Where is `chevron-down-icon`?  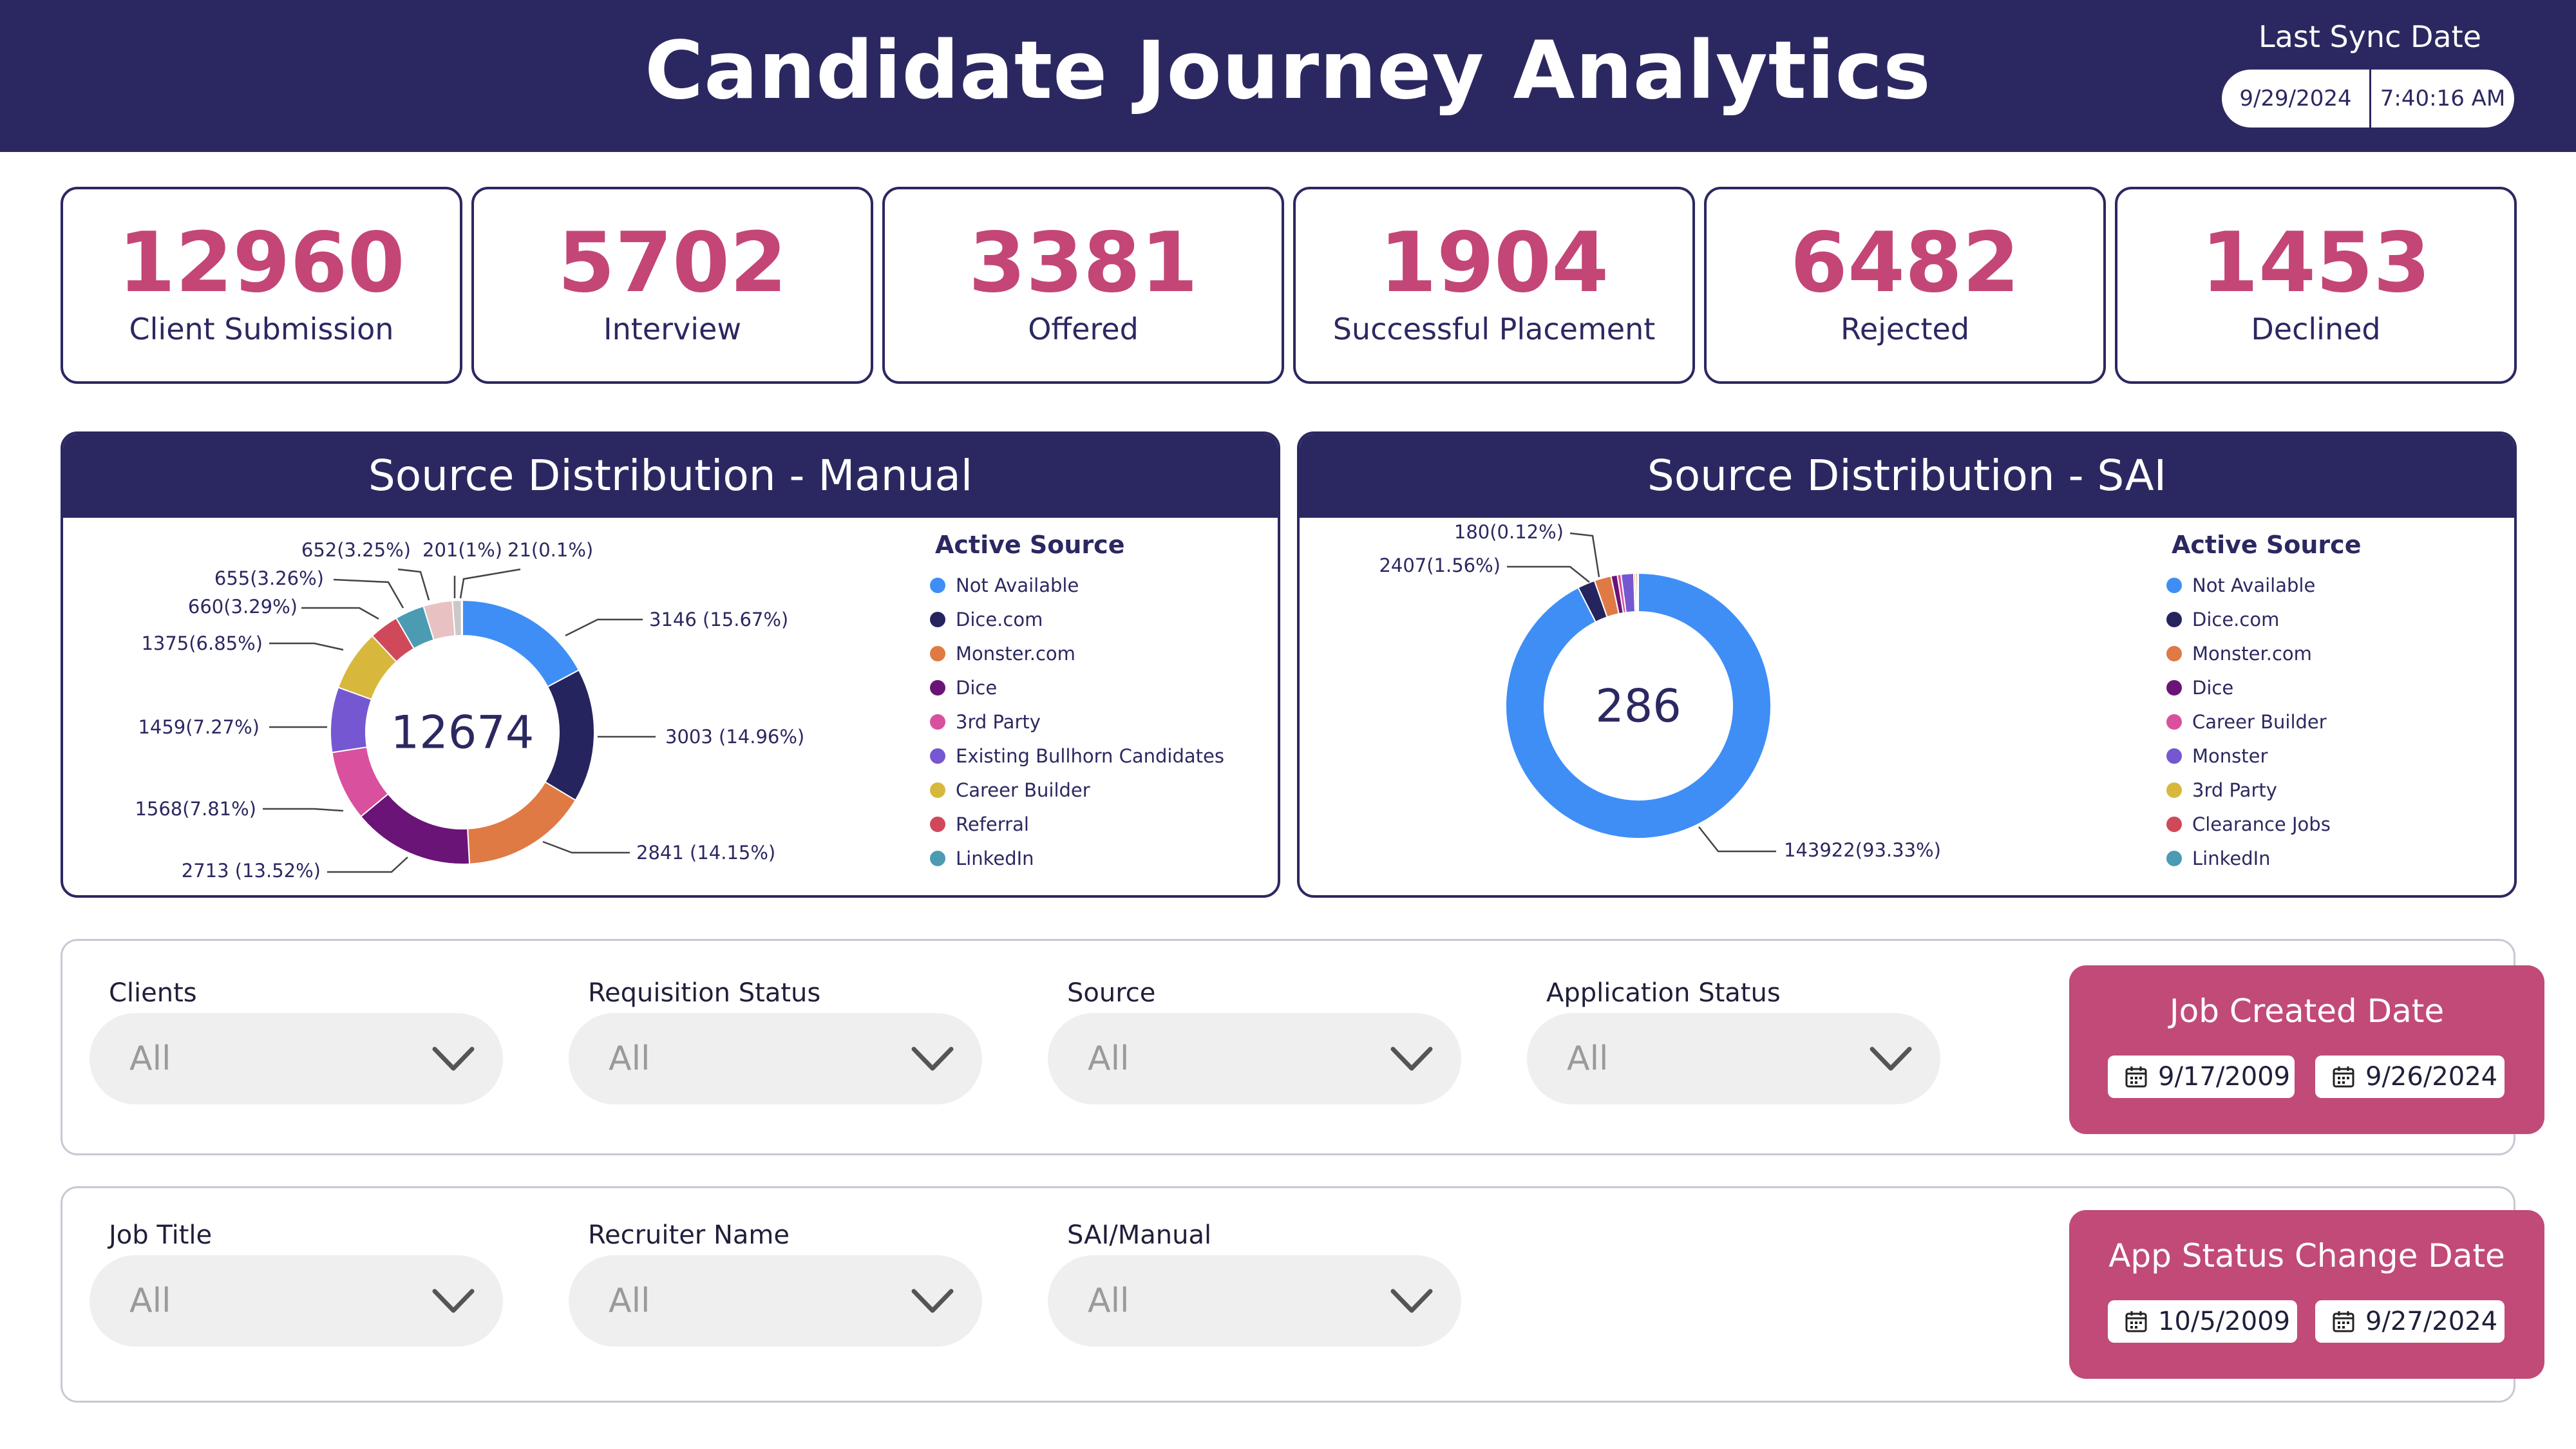 chevron-down-icon is located at coordinates (453, 1059).